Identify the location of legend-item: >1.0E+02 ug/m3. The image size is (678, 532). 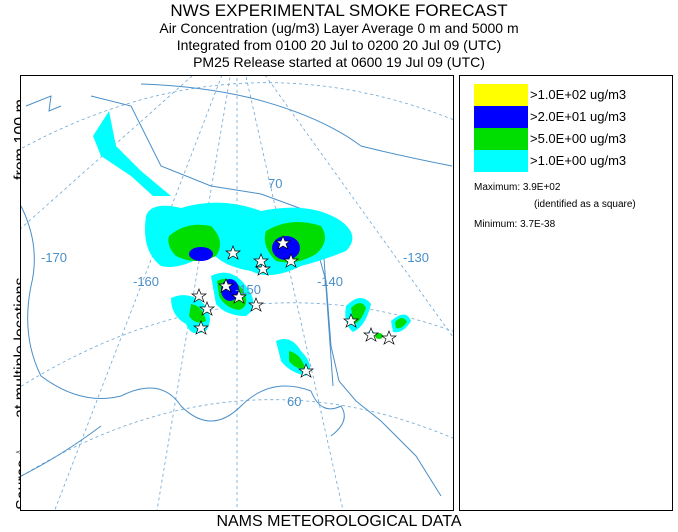
(569, 95).